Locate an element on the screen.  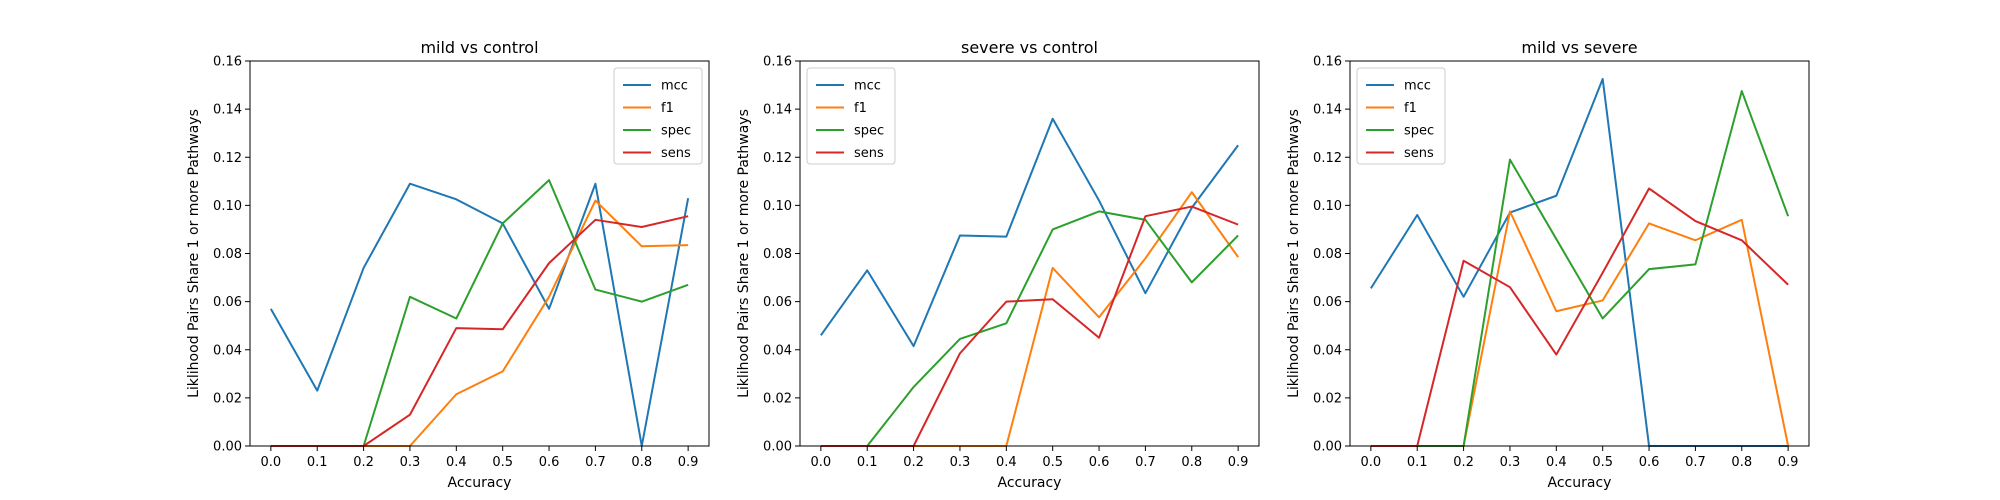
chart-title: mild vs control is located at coordinates (479, 47).